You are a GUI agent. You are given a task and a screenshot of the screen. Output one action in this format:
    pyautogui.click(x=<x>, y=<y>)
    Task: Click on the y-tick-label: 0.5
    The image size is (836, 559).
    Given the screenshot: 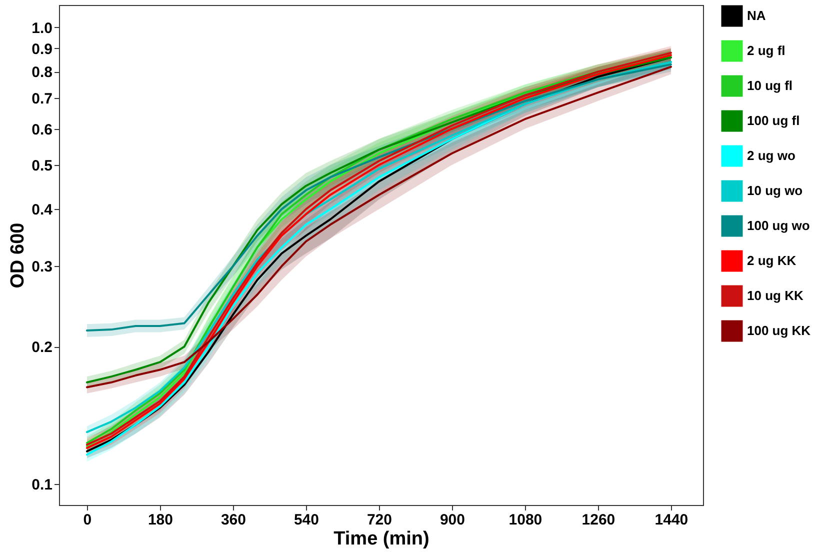 What is the action you would take?
    pyautogui.click(x=42, y=165)
    